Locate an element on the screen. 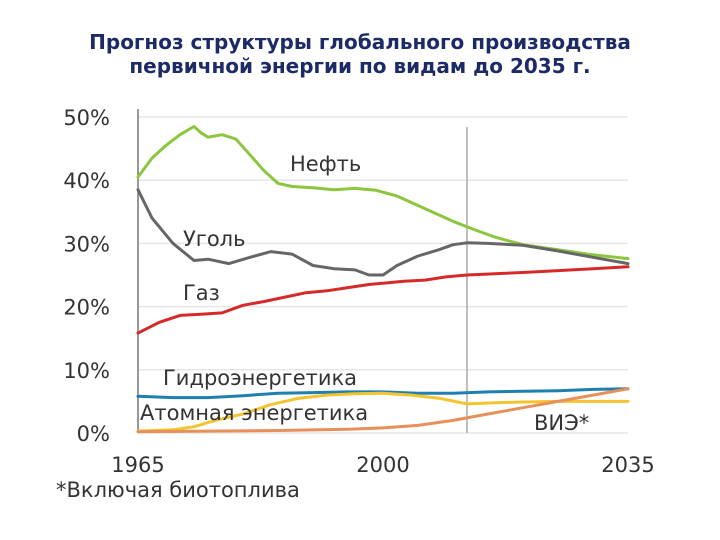 Image resolution: width=720 pixels, height=540 pixels. y-tick-label-2: 20% is located at coordinates (86, 308).